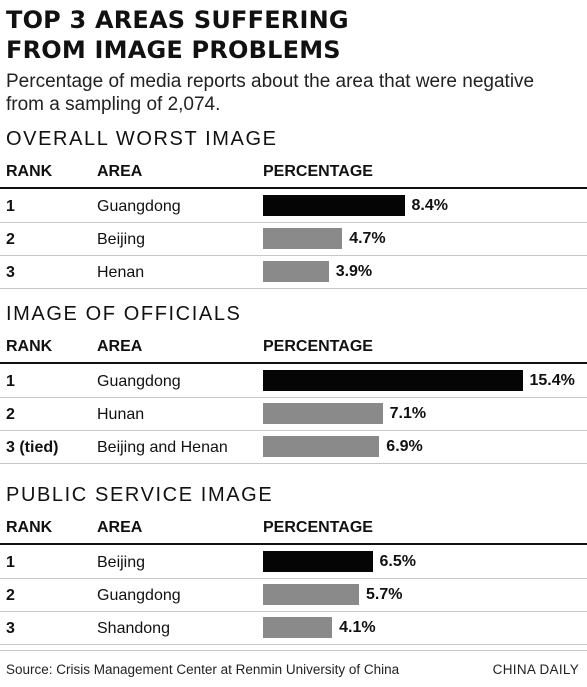 The image size is (587, 687). I want to click on table-row: 1 Guangdong 8.4%, so click(293, 206).